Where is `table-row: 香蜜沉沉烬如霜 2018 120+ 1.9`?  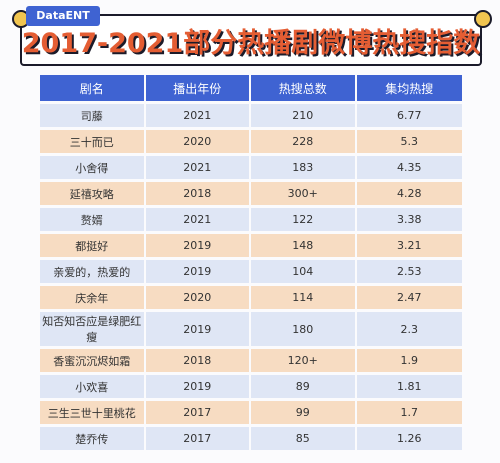
table-row: 香蜜沉沉烬如霜 2018 120+ 1.9 is located at coordinates (251, 360).